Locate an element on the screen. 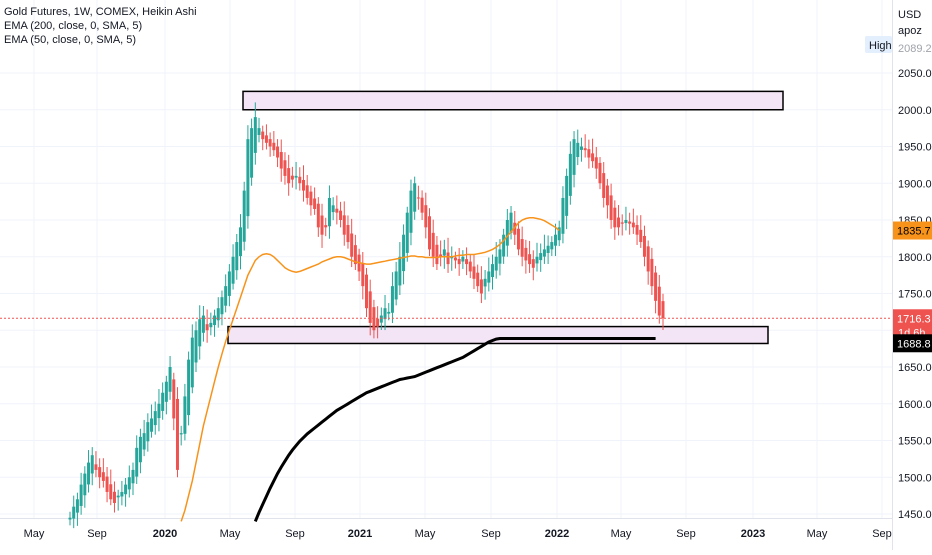 The height and width of the screenshot is (555, 932). y-tick-label: 1900.0 is located at coordinates (915, 184).